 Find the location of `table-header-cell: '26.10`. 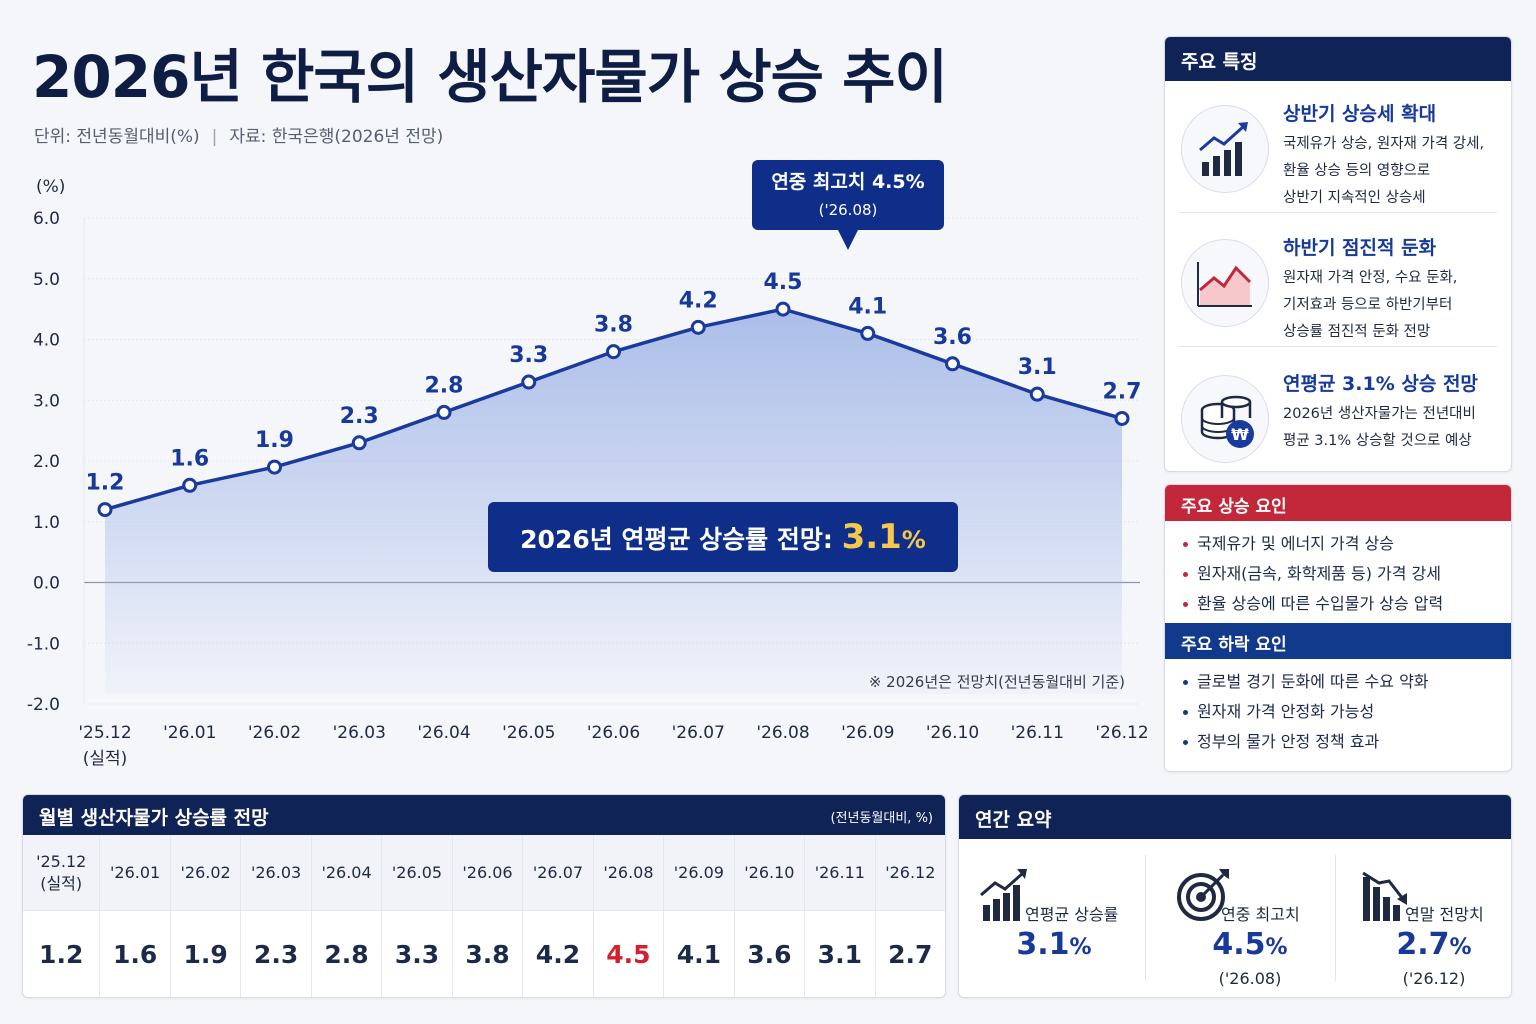

table-header-cell: '26.10 is located at coordinates (770, 872).